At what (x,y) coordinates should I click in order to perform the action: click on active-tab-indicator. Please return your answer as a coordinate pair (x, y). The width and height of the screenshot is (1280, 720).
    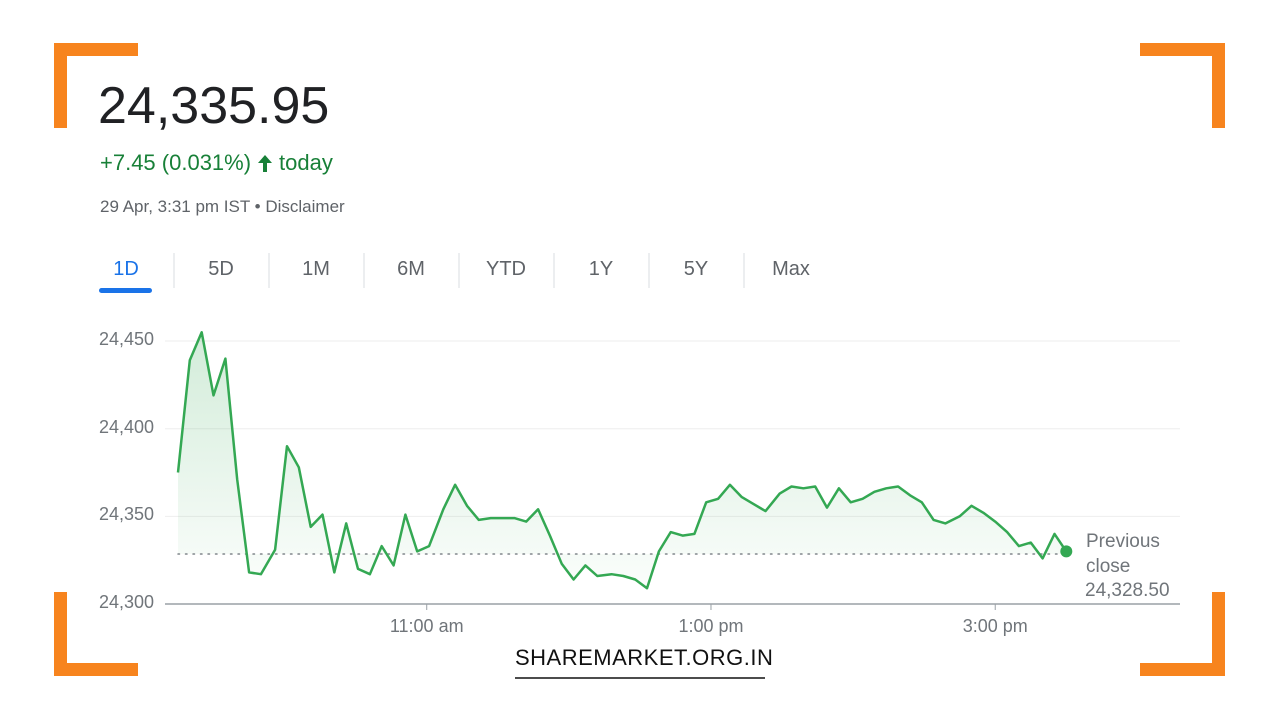
    Looking at the image, I should click on (125, 290).